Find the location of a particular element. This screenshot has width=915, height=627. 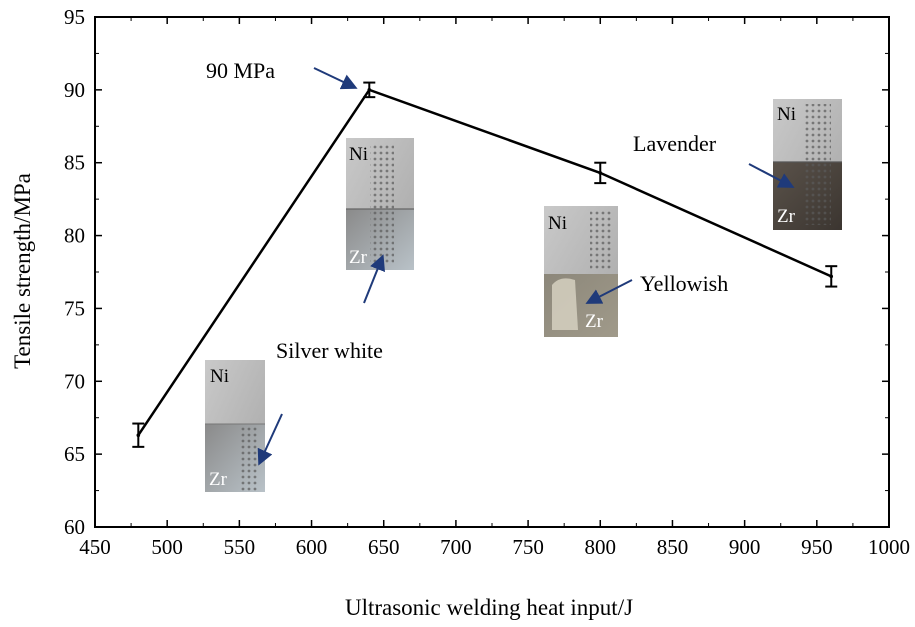

y-tick-label: 95 is located at coordinates (74, 17).